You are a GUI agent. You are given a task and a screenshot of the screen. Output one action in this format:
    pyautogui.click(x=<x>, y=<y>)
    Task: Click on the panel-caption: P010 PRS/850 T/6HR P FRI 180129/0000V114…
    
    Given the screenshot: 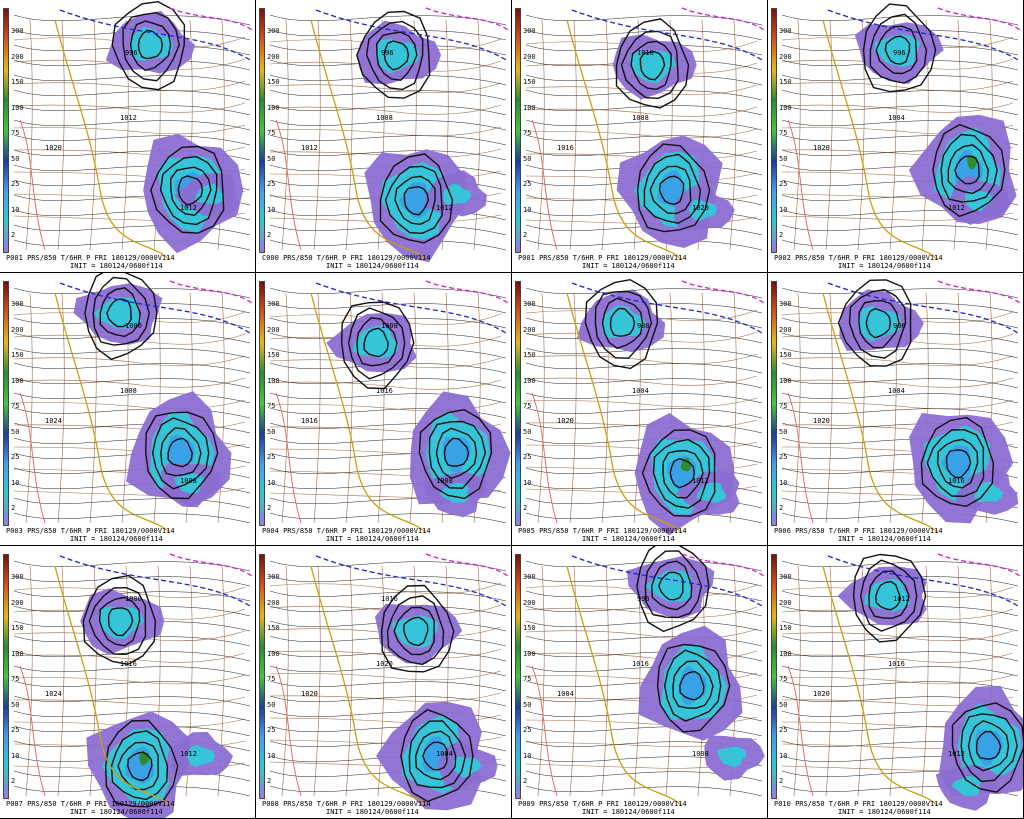 What is the action you would take?
    pyautogui.click(x=898, y=808)
    